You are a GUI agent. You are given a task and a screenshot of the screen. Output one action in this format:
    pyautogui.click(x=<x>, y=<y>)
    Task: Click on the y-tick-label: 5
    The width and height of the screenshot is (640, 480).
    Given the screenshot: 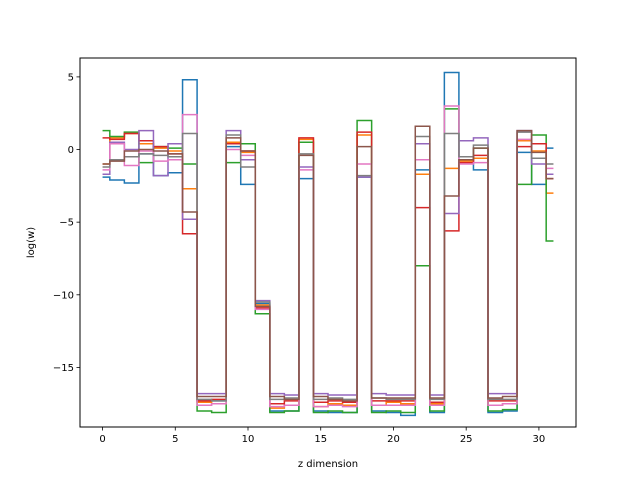 What is the action you would take?
    pyautogui.click(x=71, y=77)
    